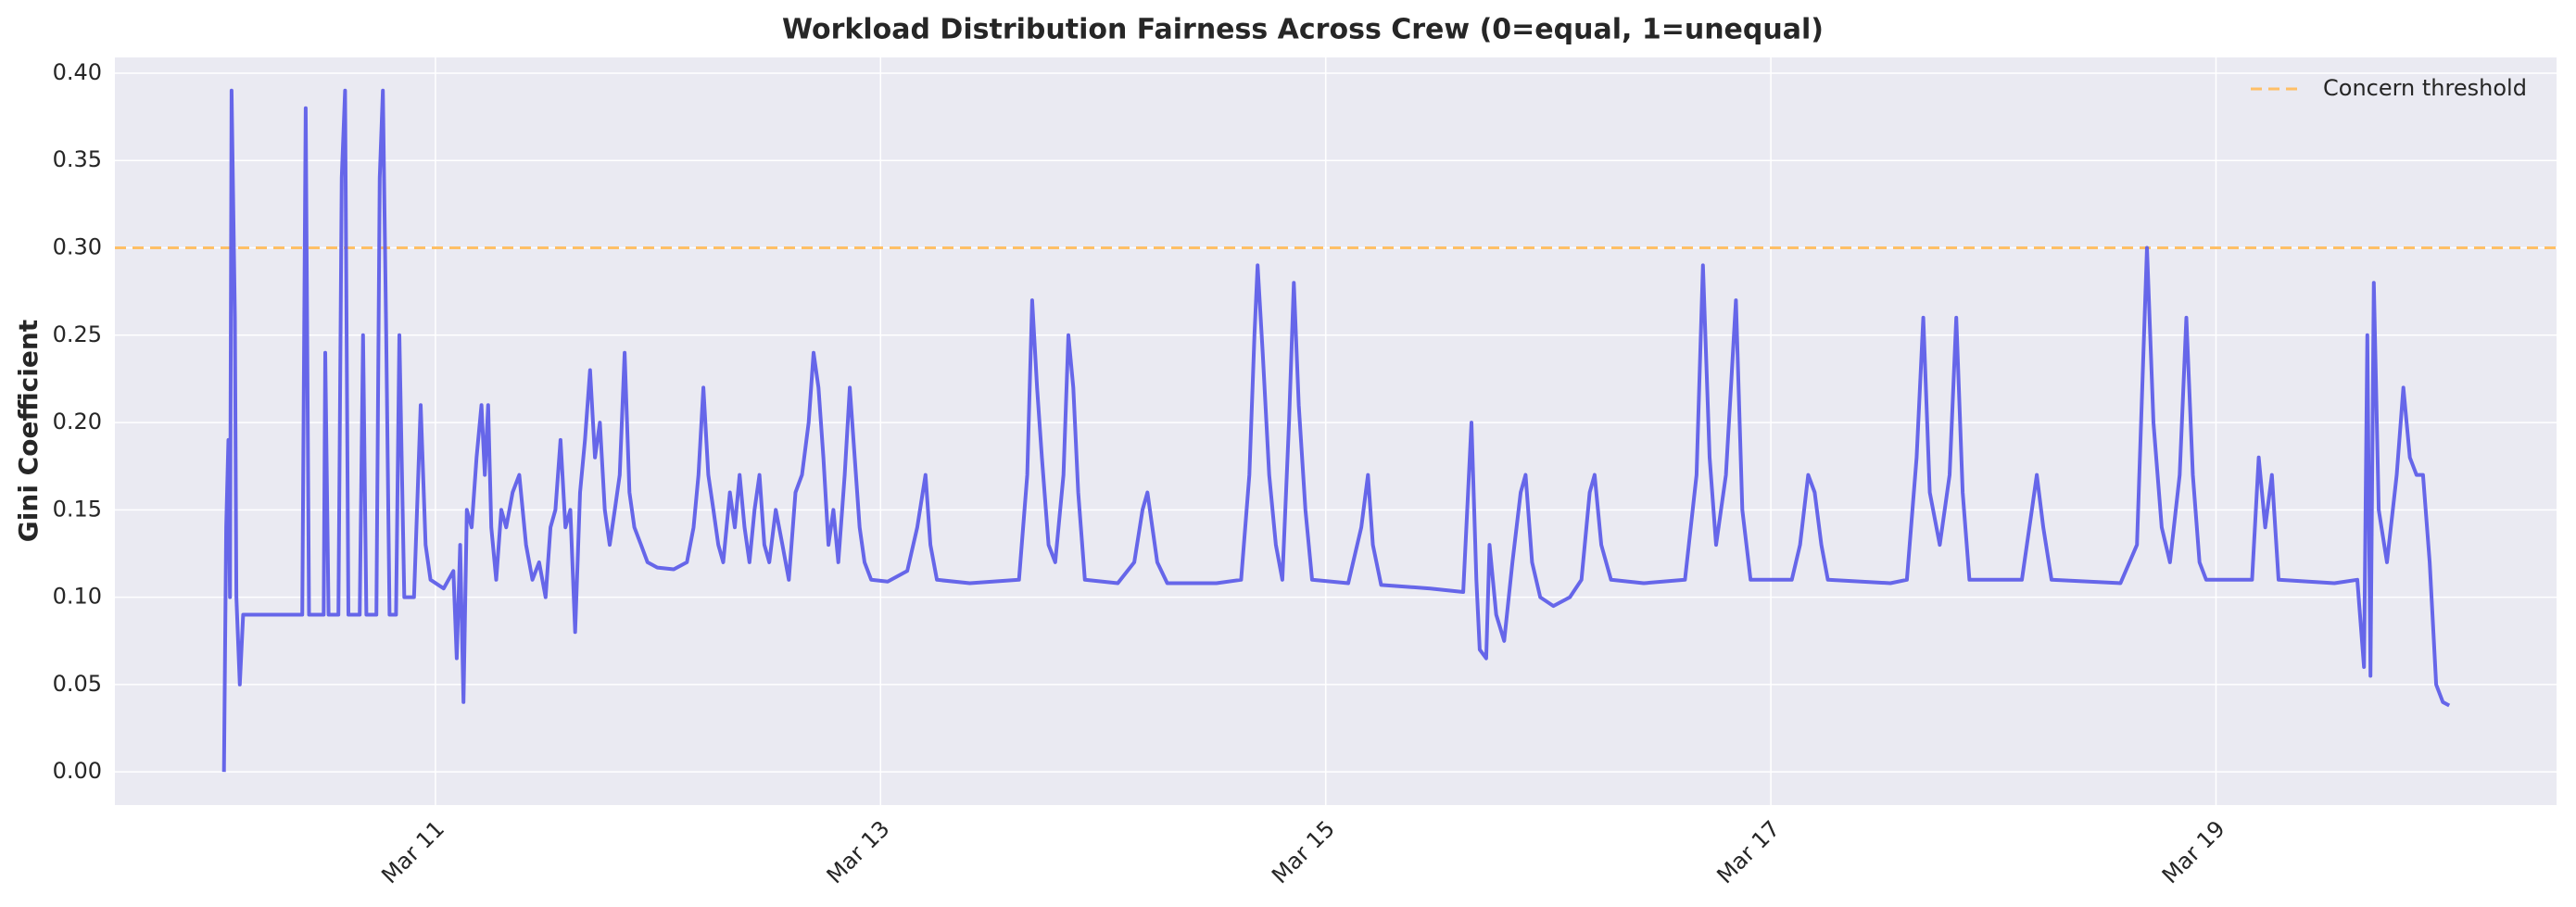 This screenshot has width=2576, height=907. What do you see at coordinates (77, 159) in the screenshot?
I see `y-tick-label: 0.35` at bounding box center [77, 159].